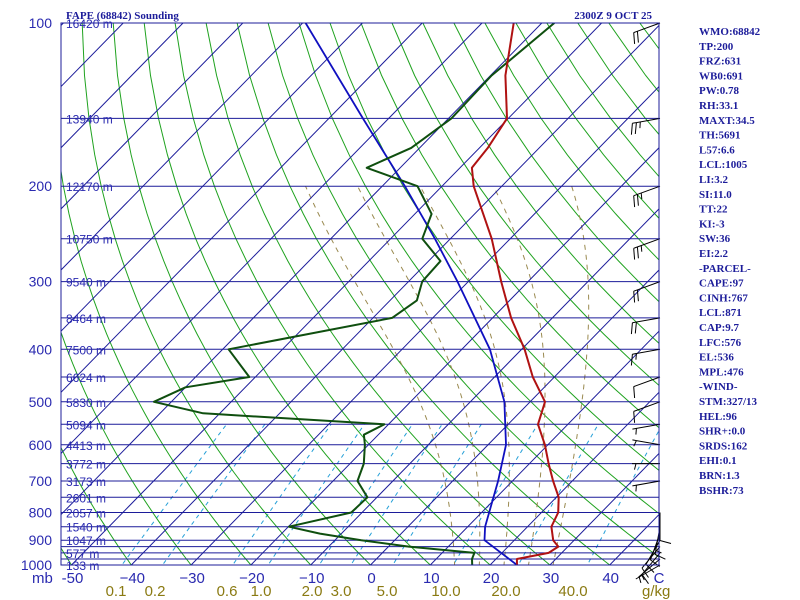 The height and width of the screenshot is (600, 800). Describe the element at coordinates (725, 269) in the screenshot. I see `index-value: -PARCEL-` at that location.